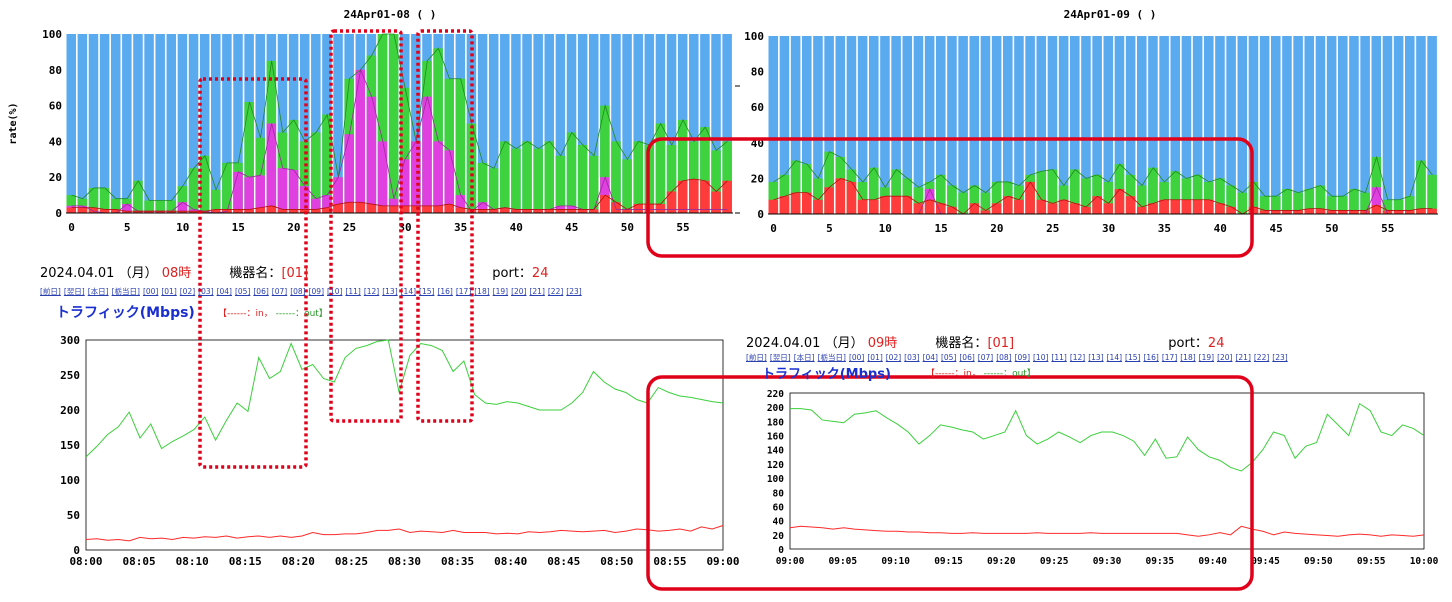 This screenshot has width=1452, height=602. What do you see at coordinates (1371, 561) in the screenshot?
I see `x-tick-label: 09:55` at bounding box center [1371, 561].